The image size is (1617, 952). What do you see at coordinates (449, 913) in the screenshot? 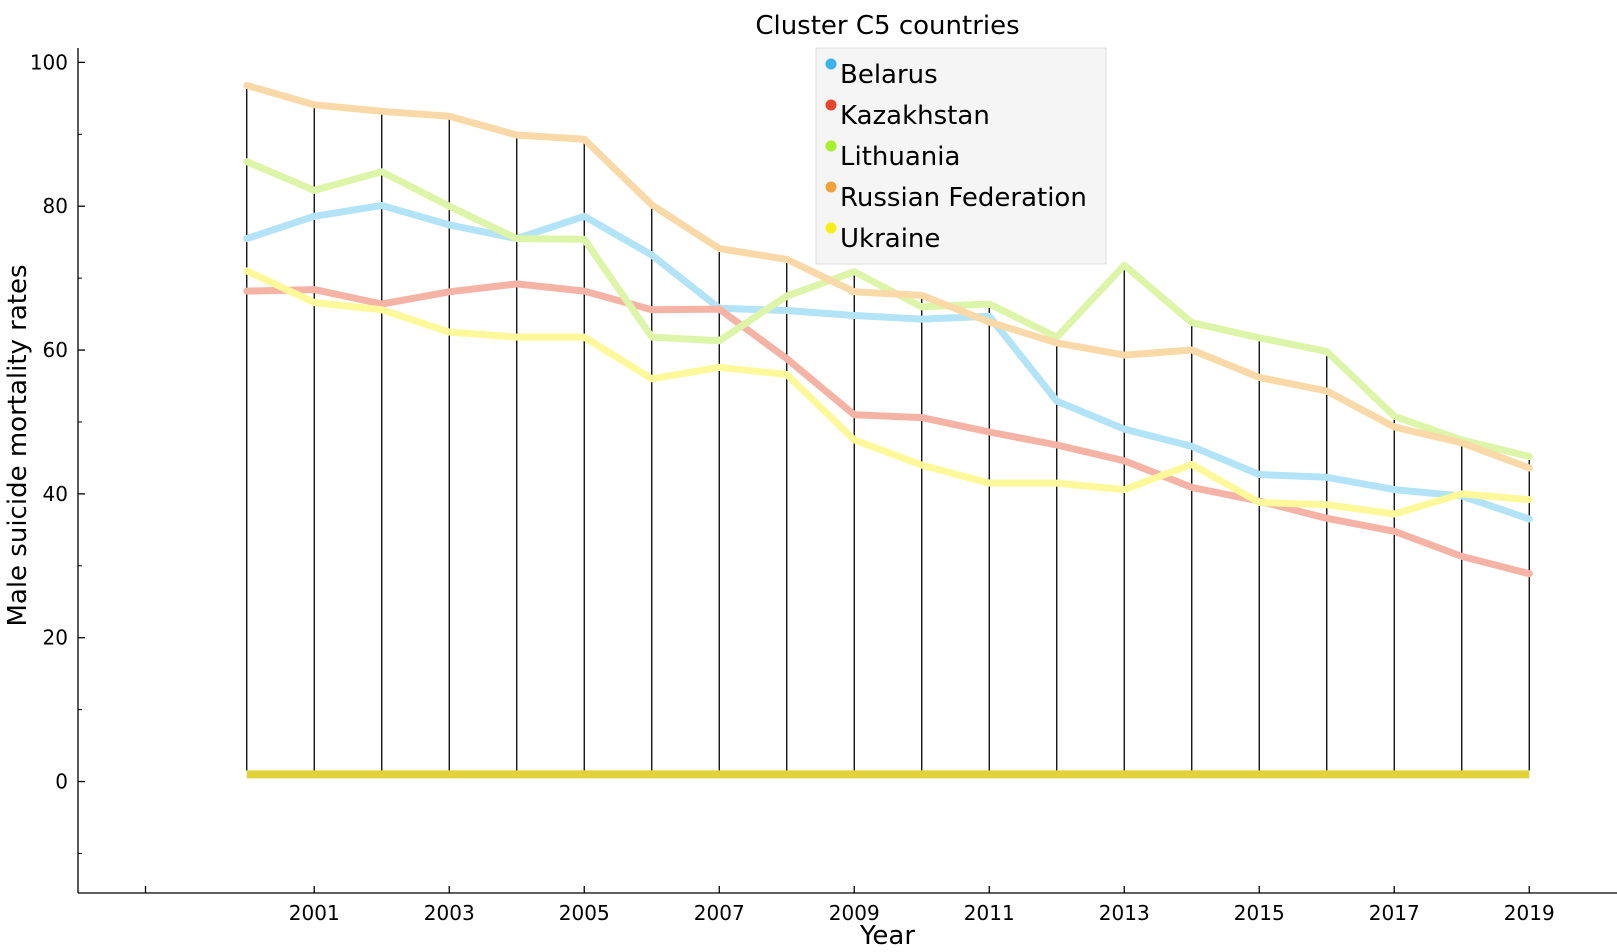
I see `x-tick-label: 2003` at bounding box center [449, 913].